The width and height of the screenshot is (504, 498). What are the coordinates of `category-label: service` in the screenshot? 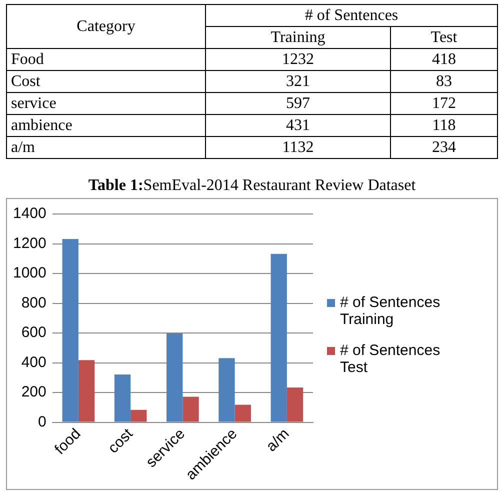 It's located at (106, 103).